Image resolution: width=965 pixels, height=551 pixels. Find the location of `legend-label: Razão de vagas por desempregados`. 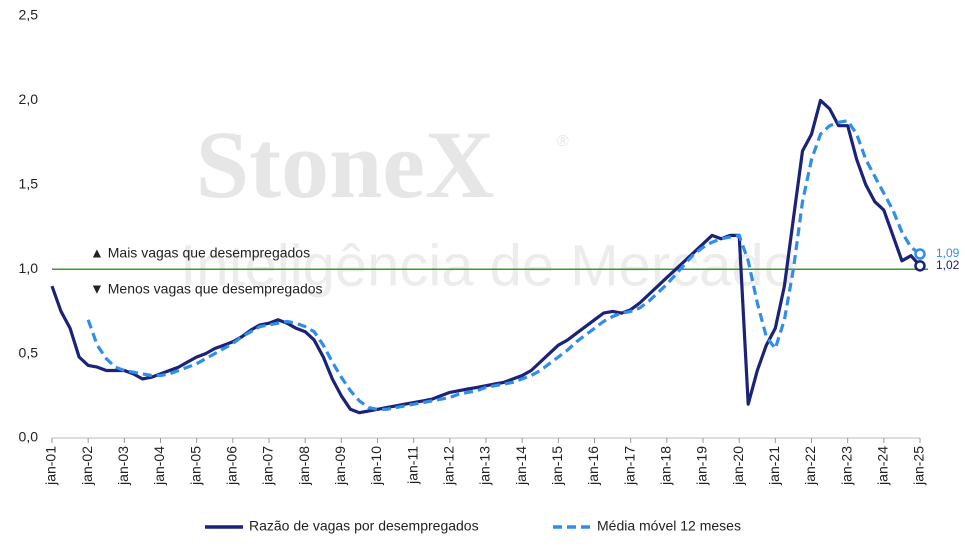

legend-label: Razão de vagas por desempregados is located at coordinates (364, 526).